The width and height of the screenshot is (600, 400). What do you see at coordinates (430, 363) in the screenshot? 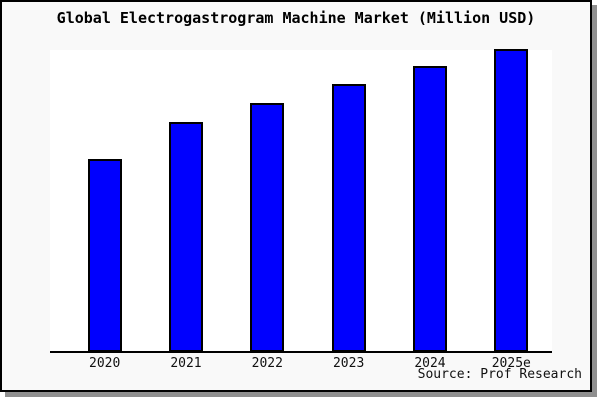
I see `x-tick-label-2024: 2024` at bounding box center [430, 363].